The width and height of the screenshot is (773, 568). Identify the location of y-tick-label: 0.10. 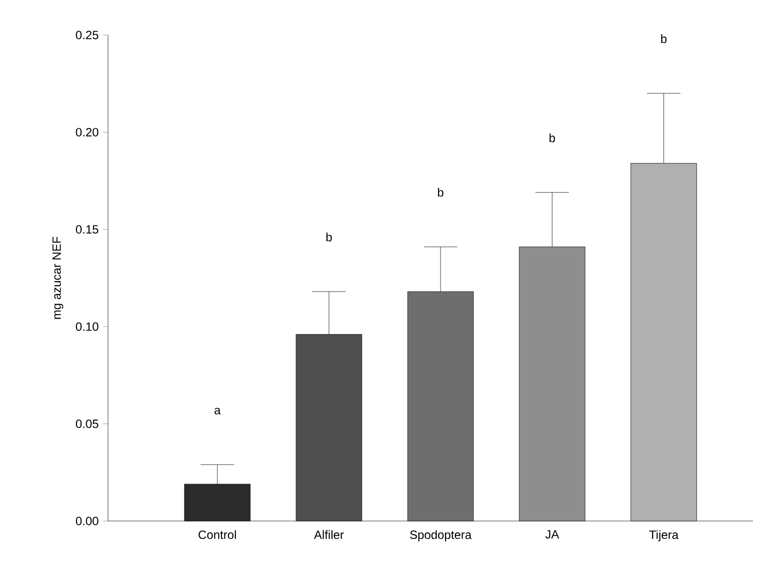
(87, 326).